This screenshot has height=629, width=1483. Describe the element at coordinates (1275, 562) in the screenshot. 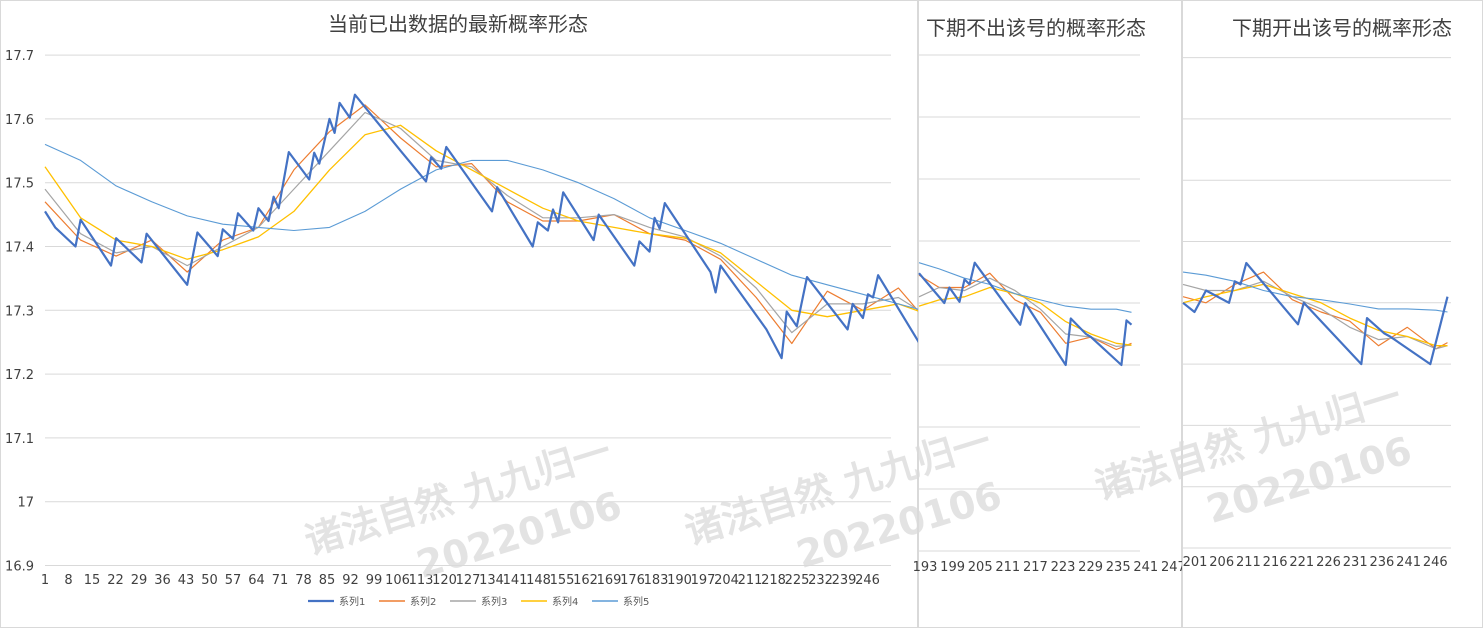

I see `x-tick-label: 216` at that location.